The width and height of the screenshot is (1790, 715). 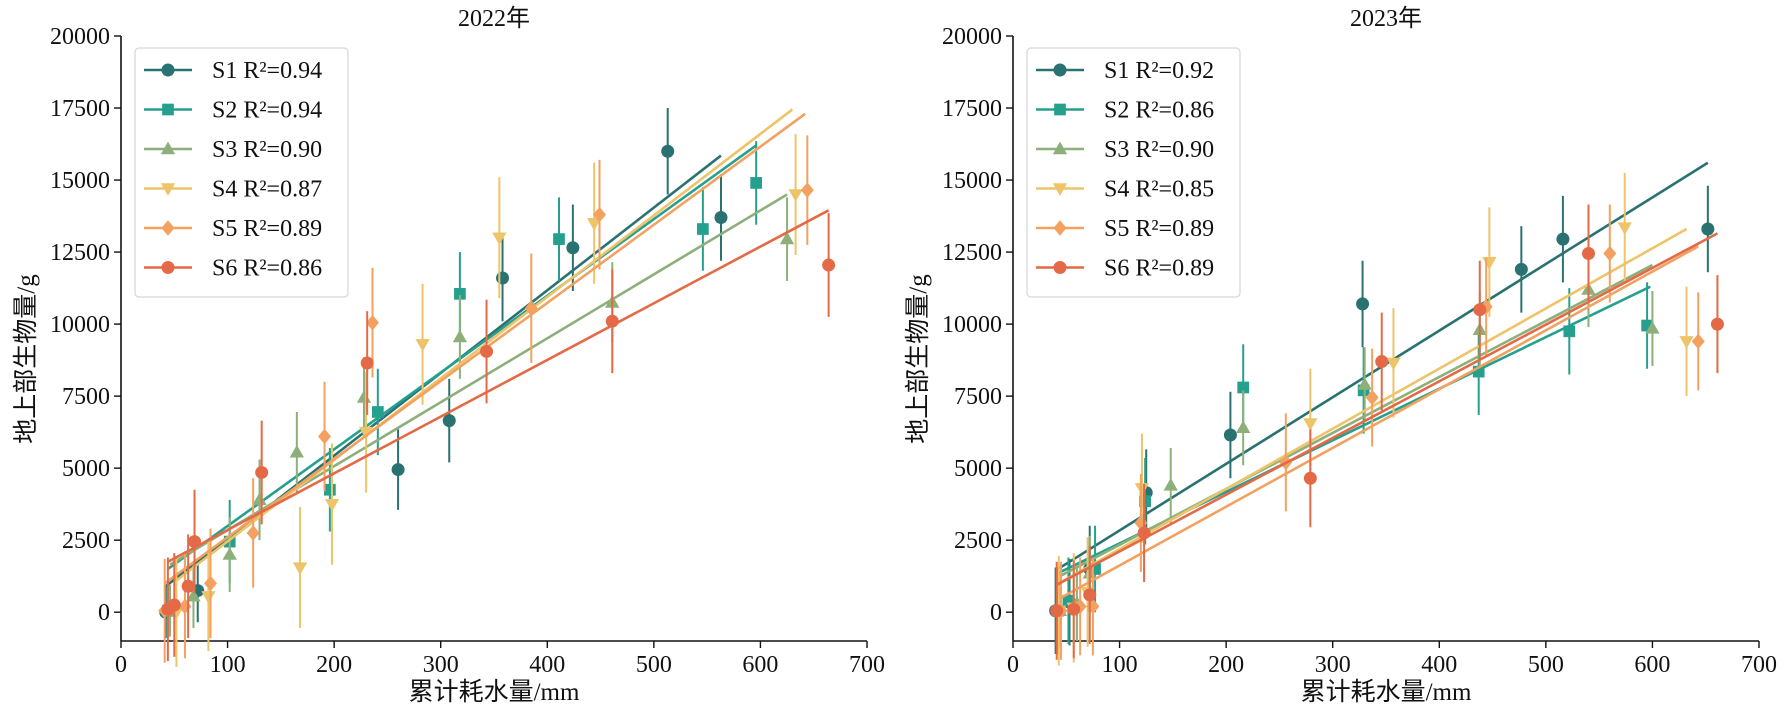 What do you see at coordinates (1159, 71) in the screenshot?
I see `legend-label: S1 R²=0.92` at bounding box center [1159, 71].